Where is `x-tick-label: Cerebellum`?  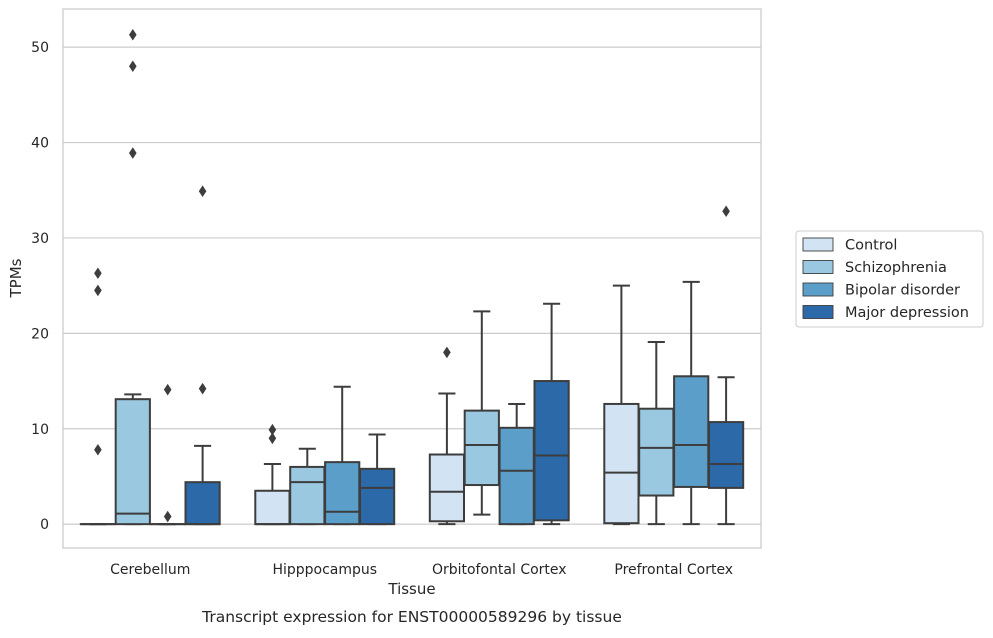 x-tick-label: Cerebellum is located at coordinates (150, 570).